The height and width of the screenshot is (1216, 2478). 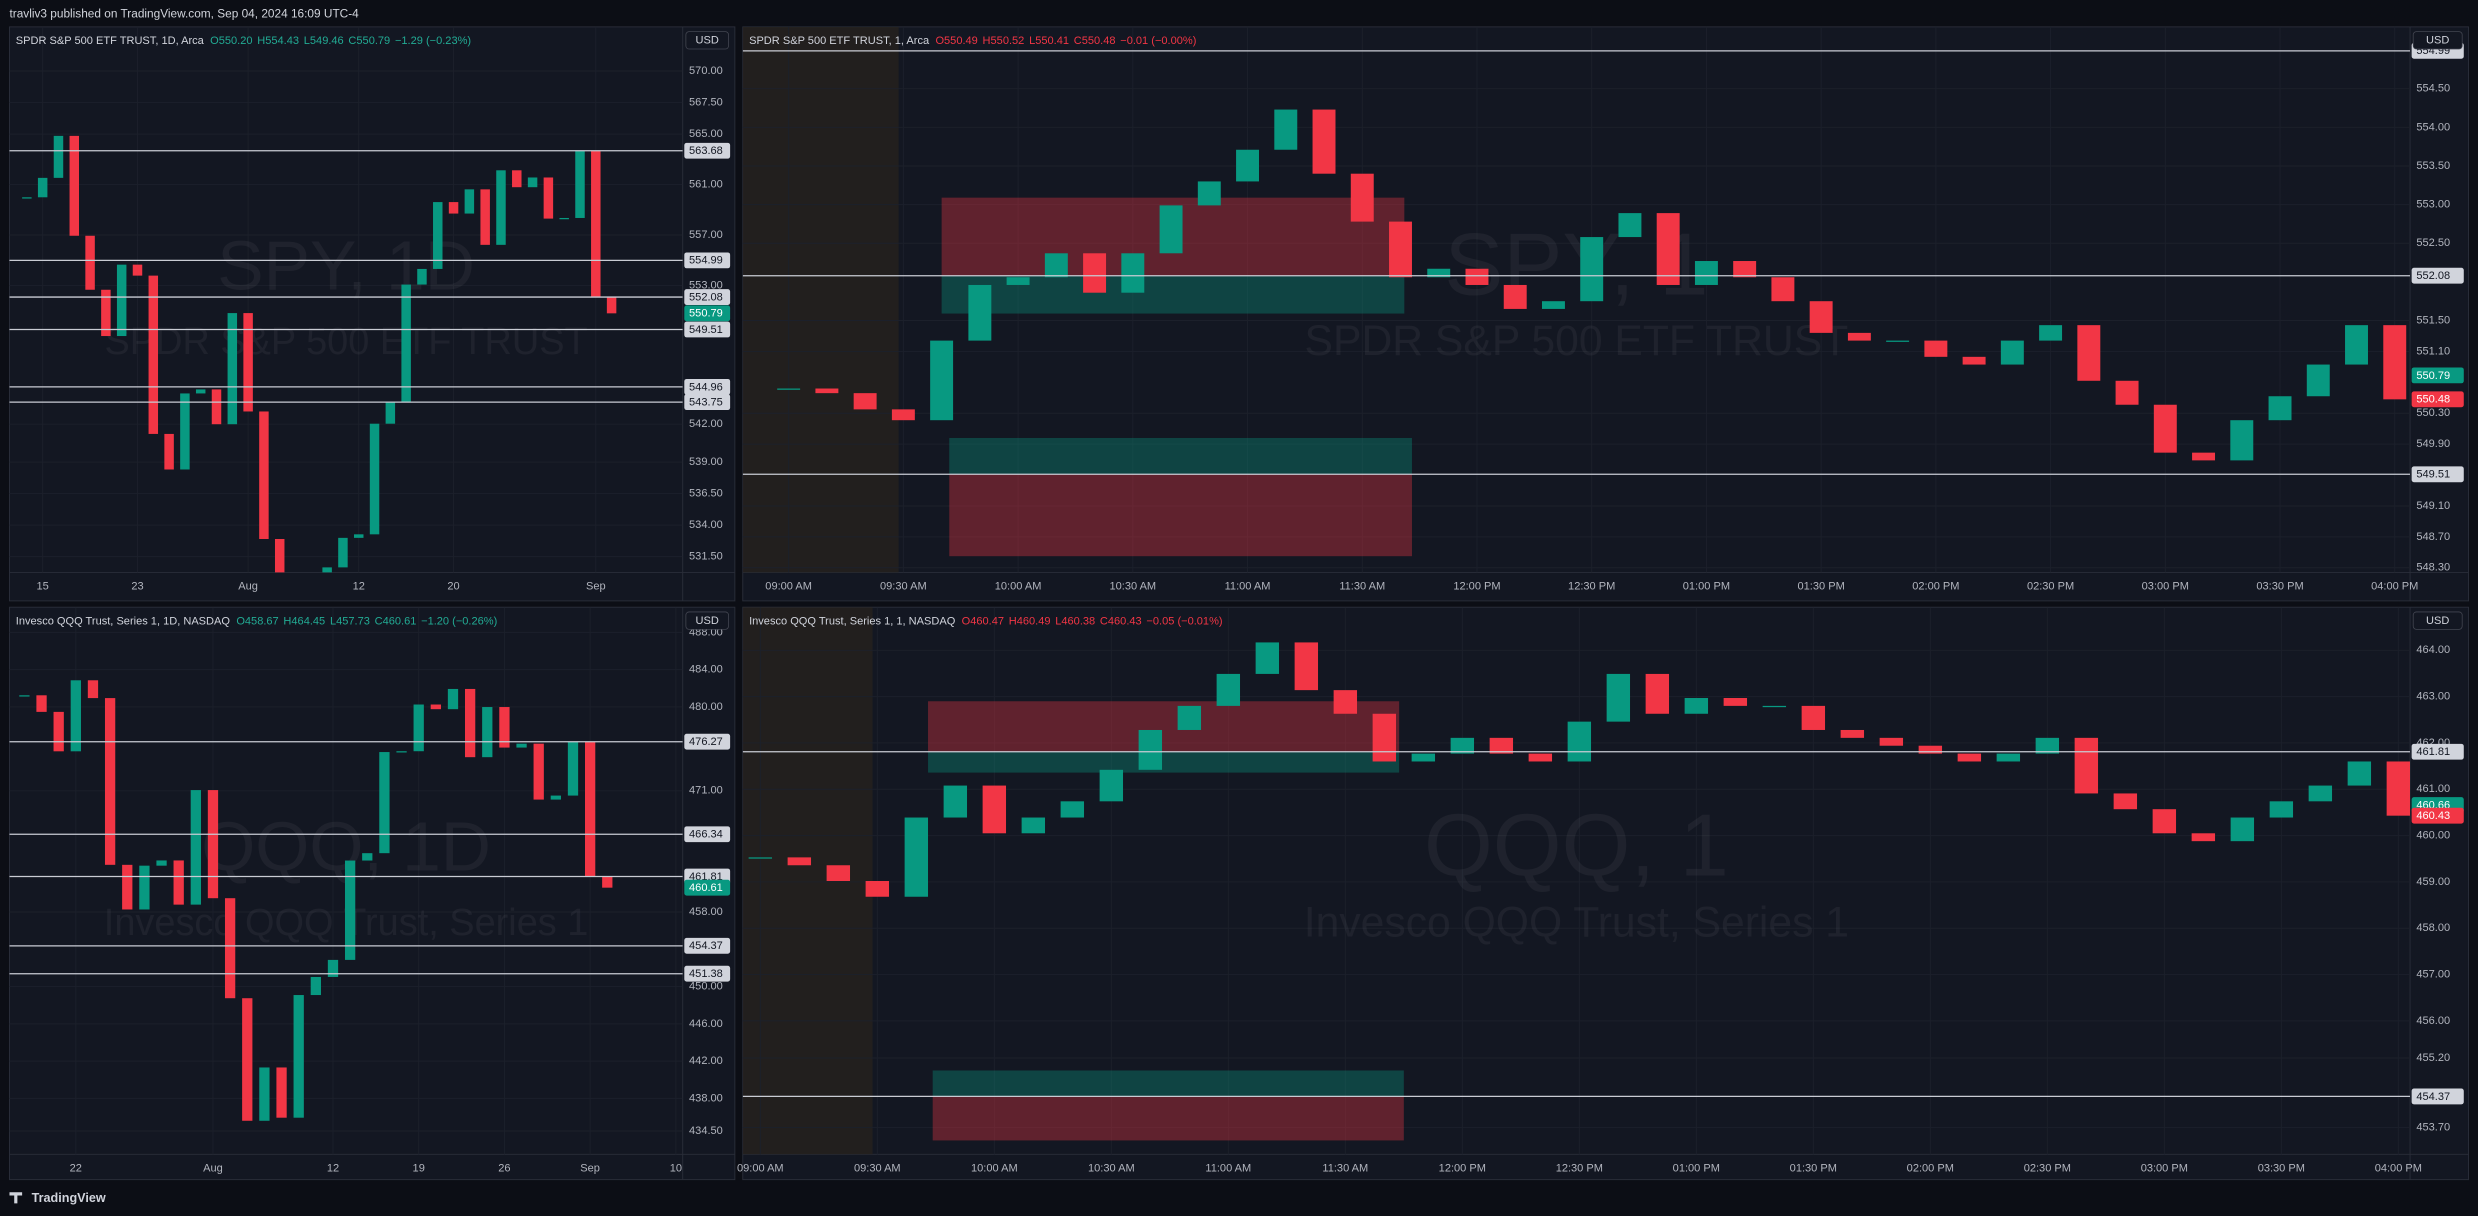 What do you see at coordinates (2433, 127) in the screenshot?
I see `y-tick-label: 554.00` at bounding box center [2433, 127].